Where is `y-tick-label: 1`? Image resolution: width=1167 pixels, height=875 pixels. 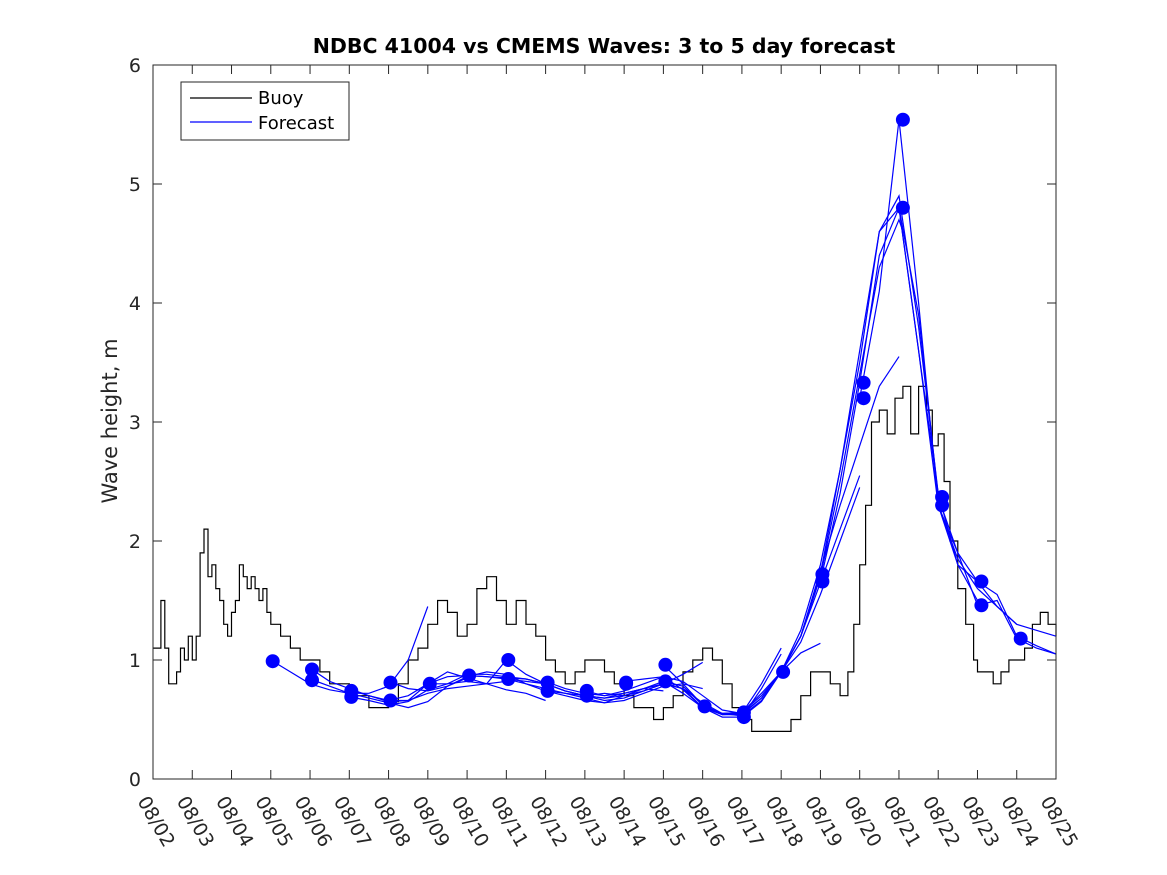
y-tick-label: 1 is located at coordinates (135, 661).